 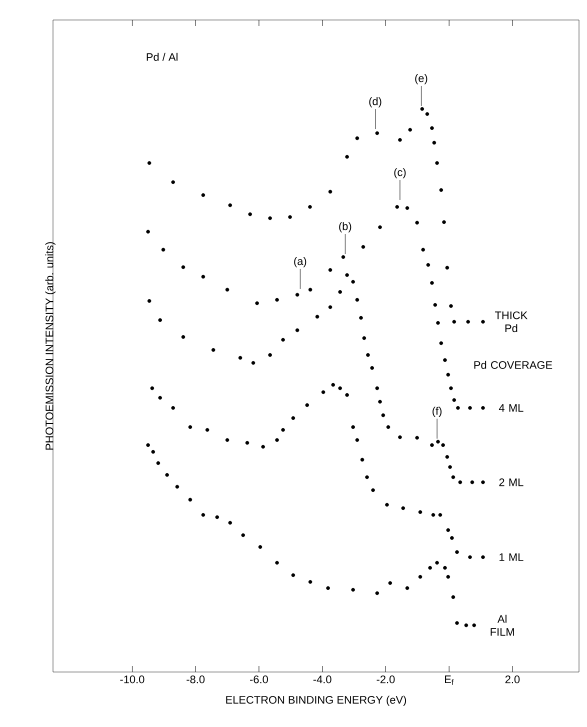 I want to click on x-tick-label: E$_{f}$, so click(x=449, y=680).